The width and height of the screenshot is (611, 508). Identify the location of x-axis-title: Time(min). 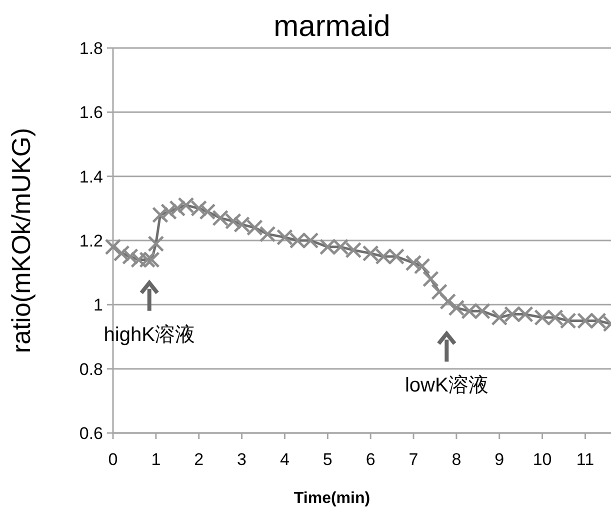
(332, 498).